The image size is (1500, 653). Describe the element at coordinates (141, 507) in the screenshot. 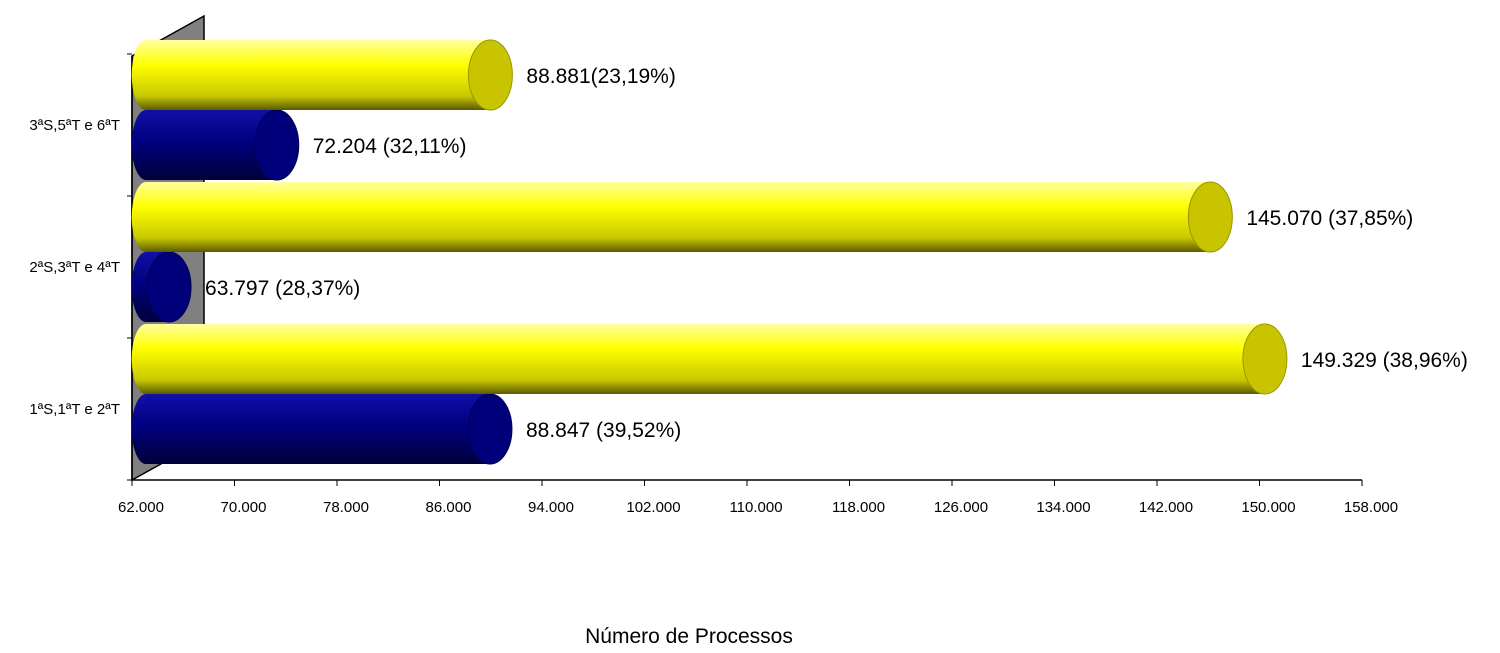

I see `x-tick-label: 62.000` at that location.